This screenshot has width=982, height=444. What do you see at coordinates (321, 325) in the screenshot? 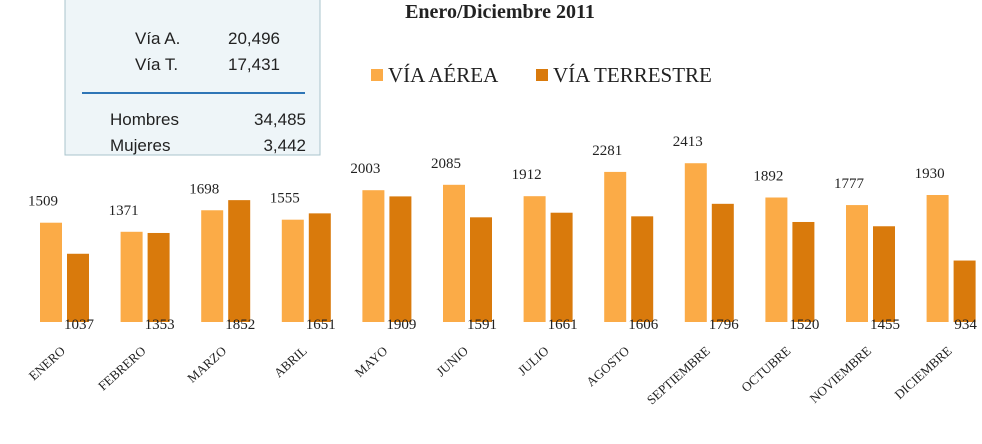
I see `value-label: 1651` at bounding box center [321, 325].